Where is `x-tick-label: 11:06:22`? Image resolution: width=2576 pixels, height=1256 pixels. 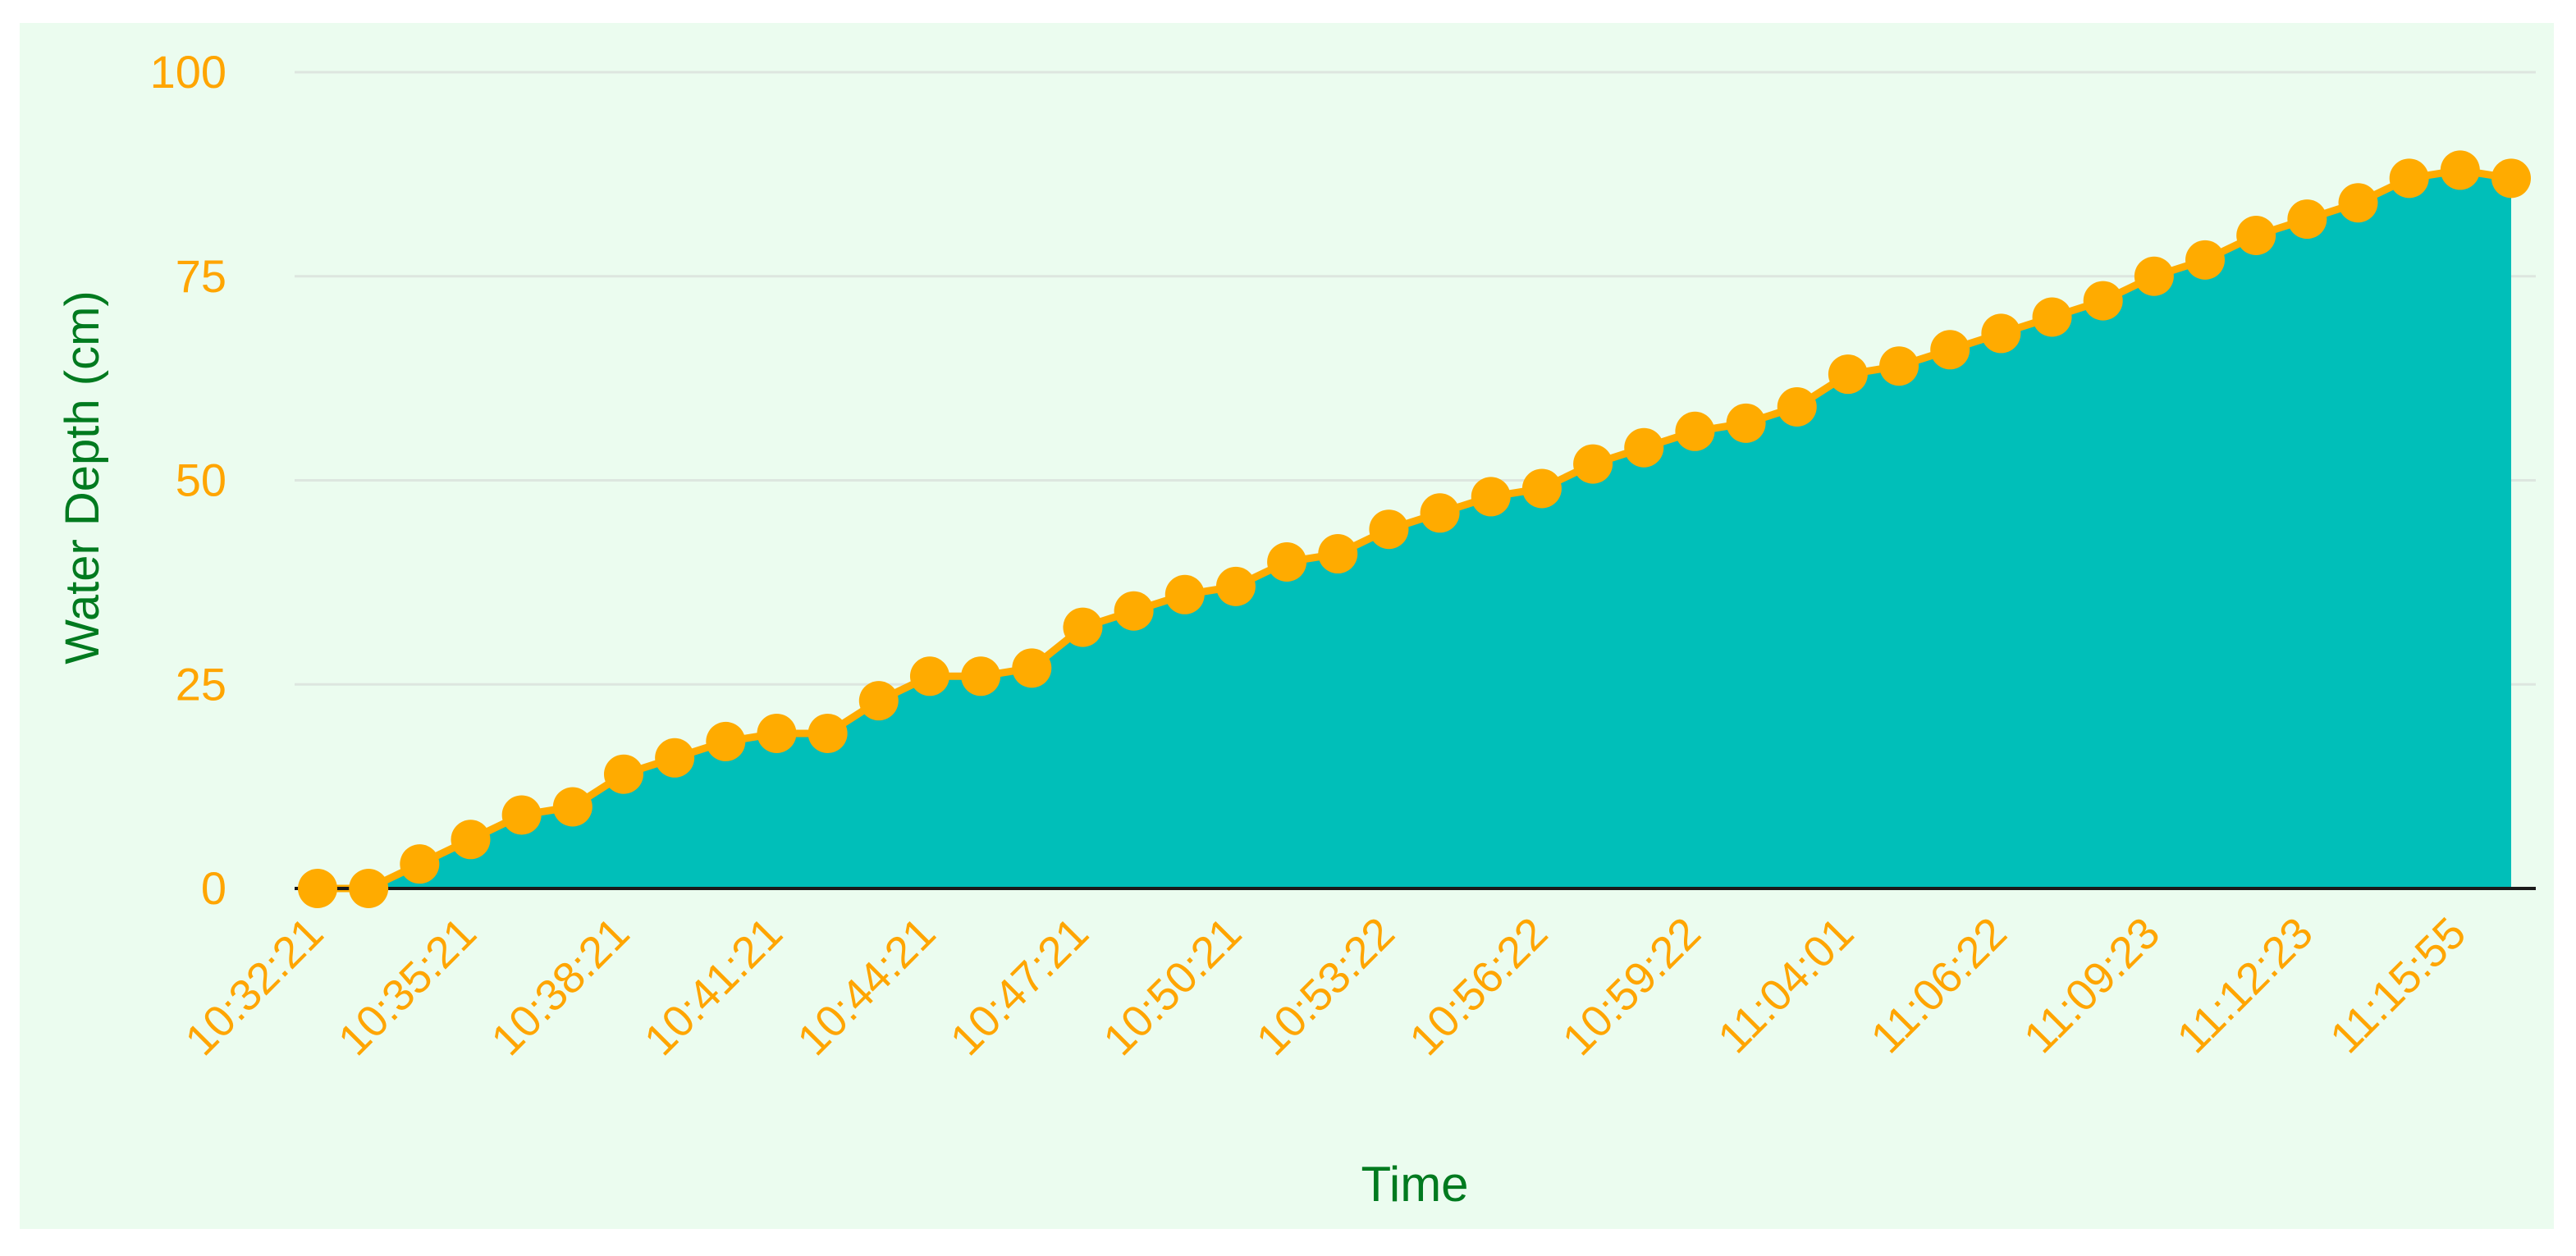 x-tick-label: 11:06:22 is located at coordinates (1939, 985).